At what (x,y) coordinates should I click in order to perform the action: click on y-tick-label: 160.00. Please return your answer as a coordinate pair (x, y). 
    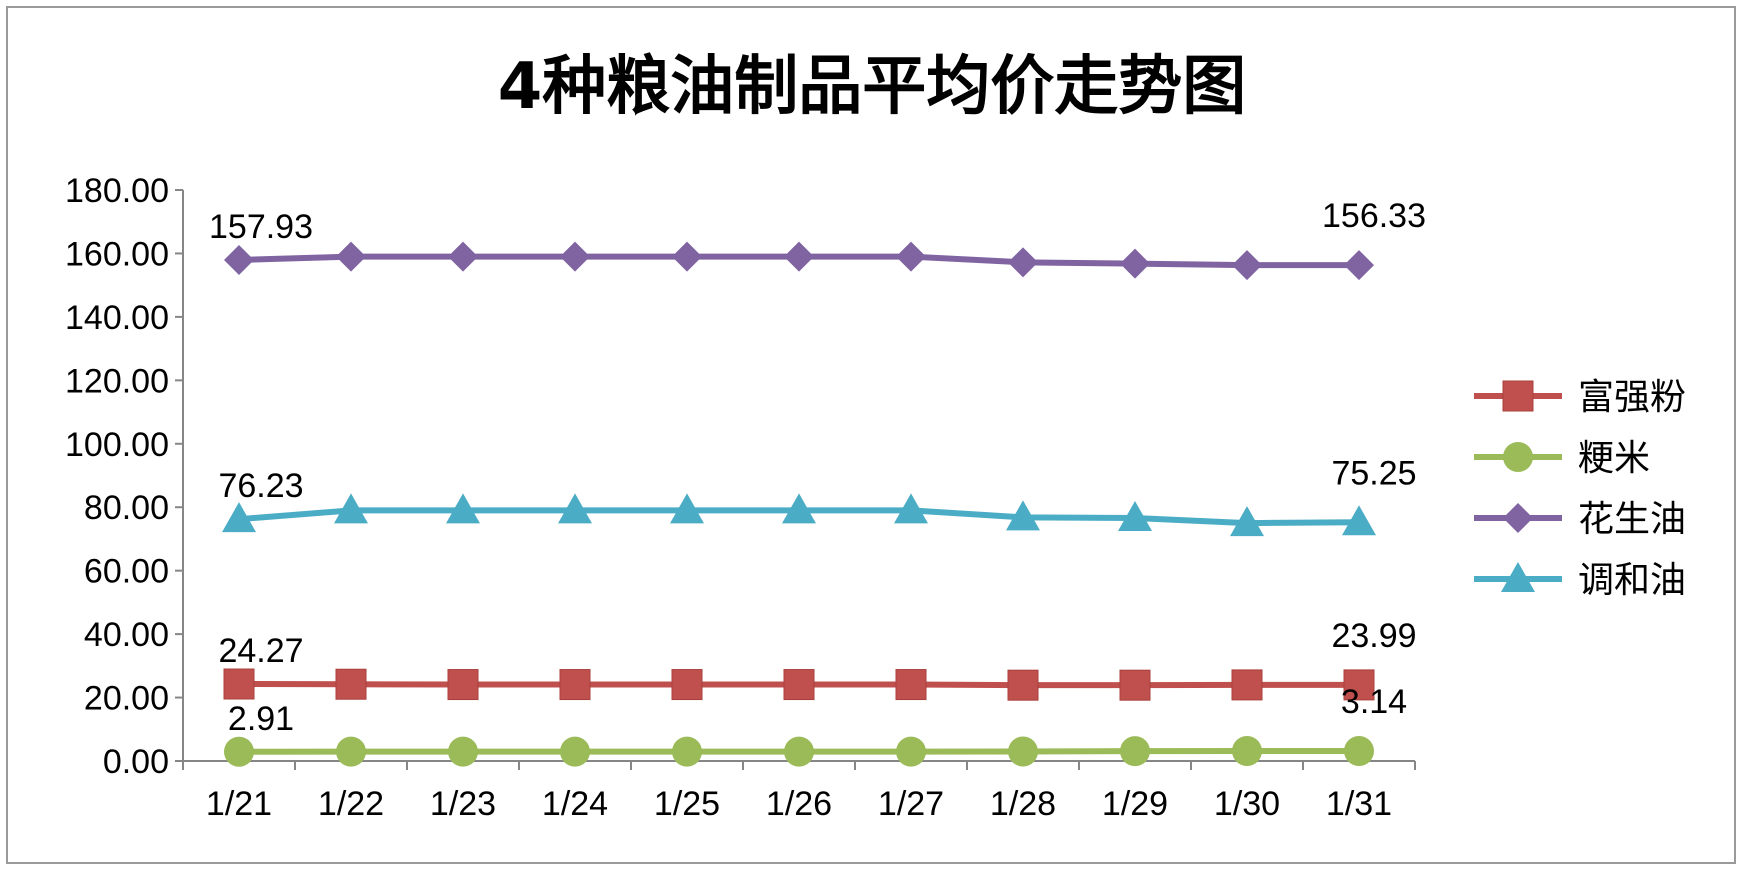
    Looking at the image, I should click on (117, 254).